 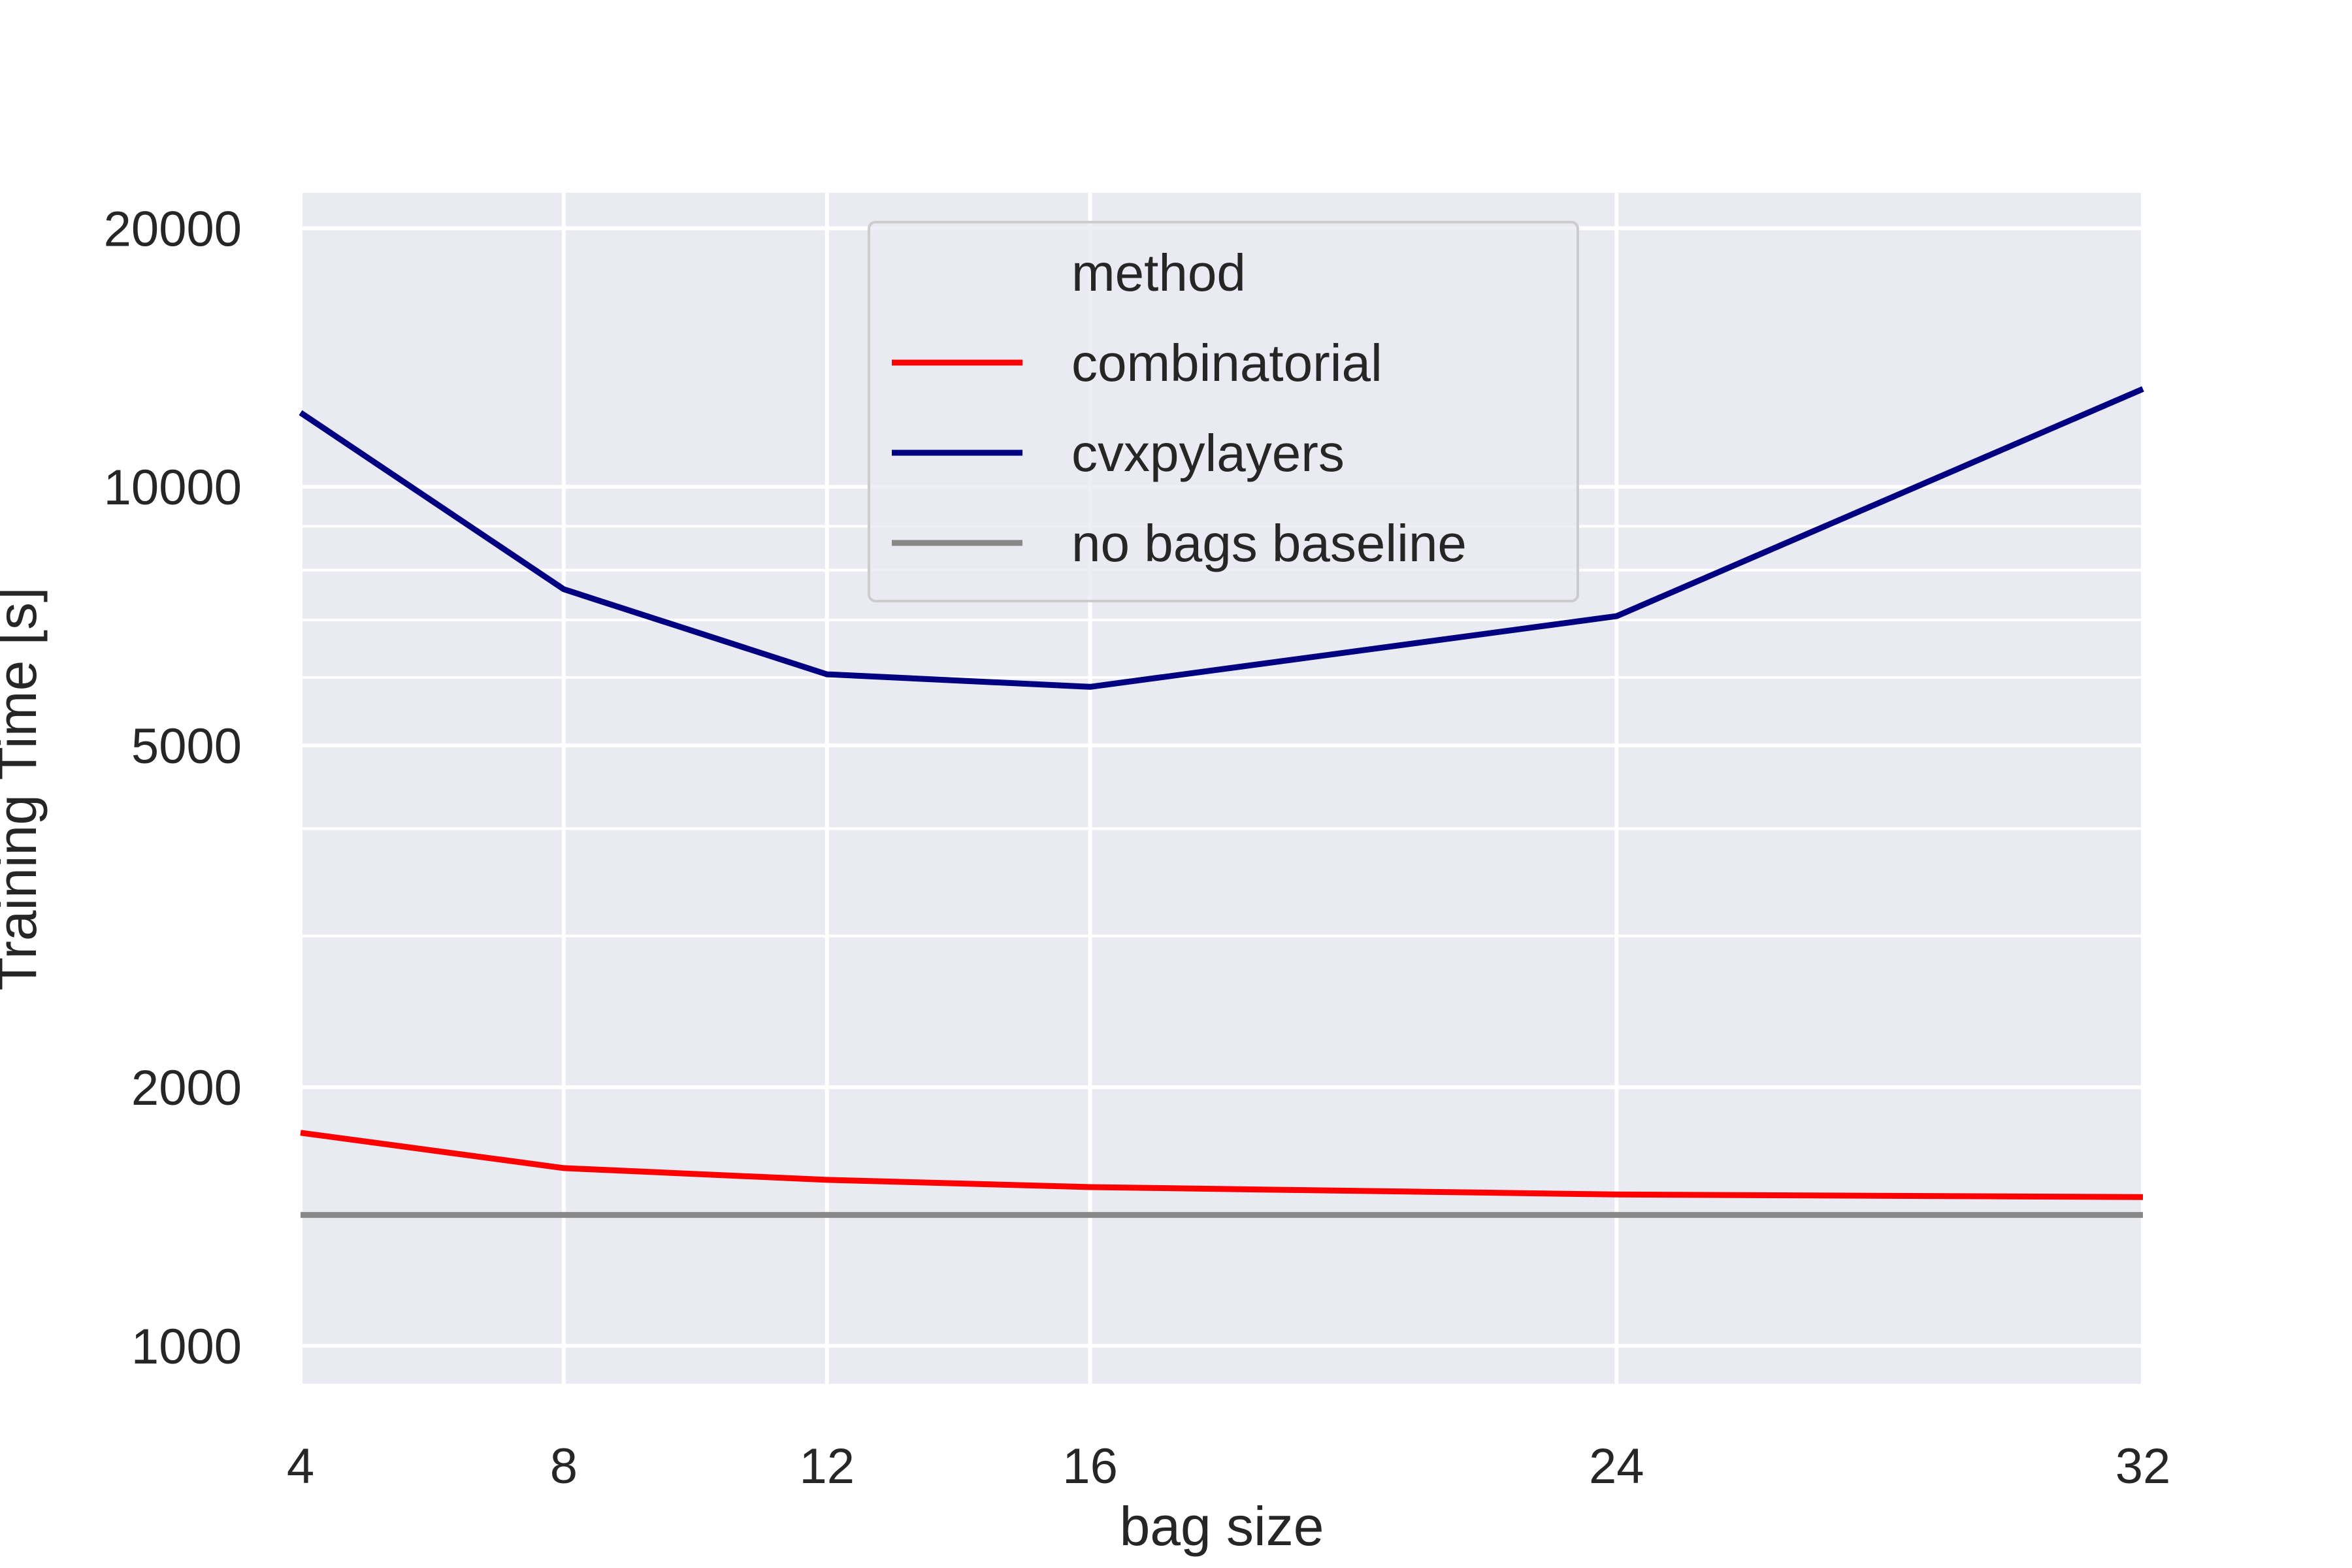 What do you see at coordinates (1222, 1526) in the screenshot?
I see `x-axis-label: bag size` at bounding box center [1222, 1526].